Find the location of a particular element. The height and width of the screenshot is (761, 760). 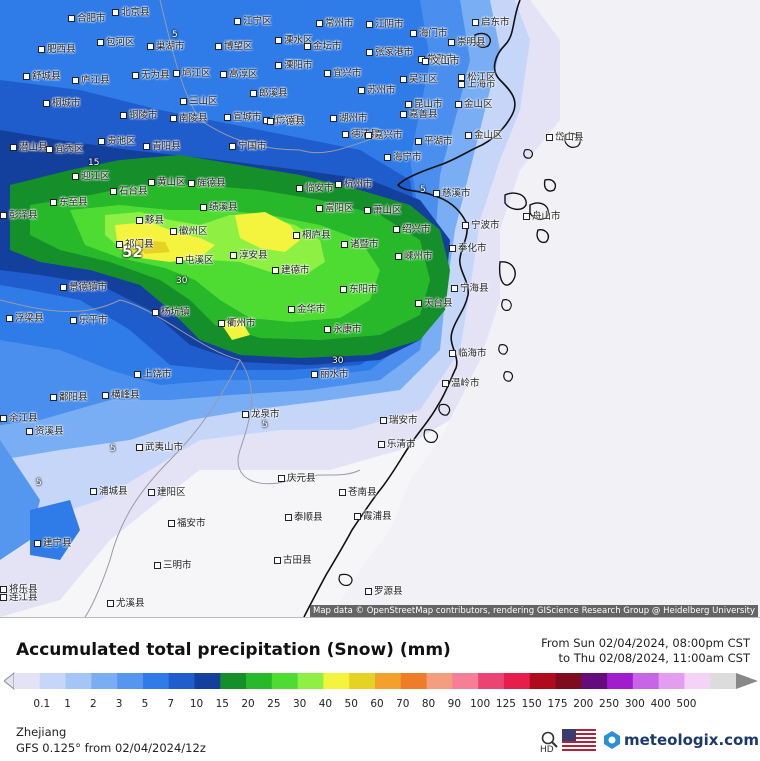

meteologix-logo-icon is located at coordinates (612, 740).